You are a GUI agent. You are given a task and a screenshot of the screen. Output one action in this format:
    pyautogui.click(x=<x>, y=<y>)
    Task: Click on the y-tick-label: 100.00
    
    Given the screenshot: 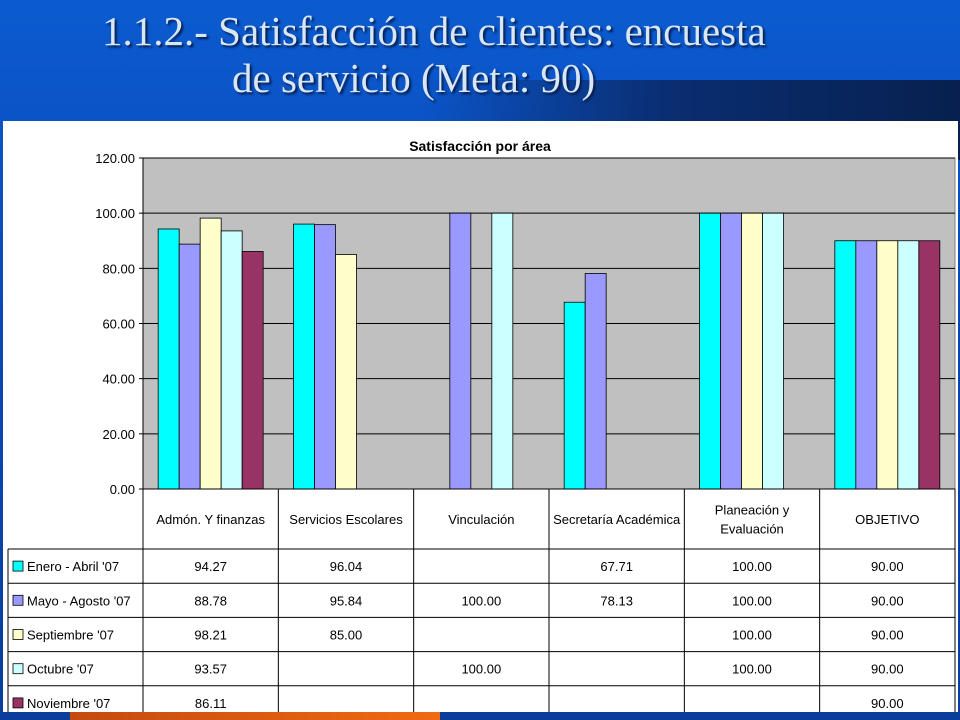 What is the action you would take?
    pyautogui.click(x=115, y=213)
    